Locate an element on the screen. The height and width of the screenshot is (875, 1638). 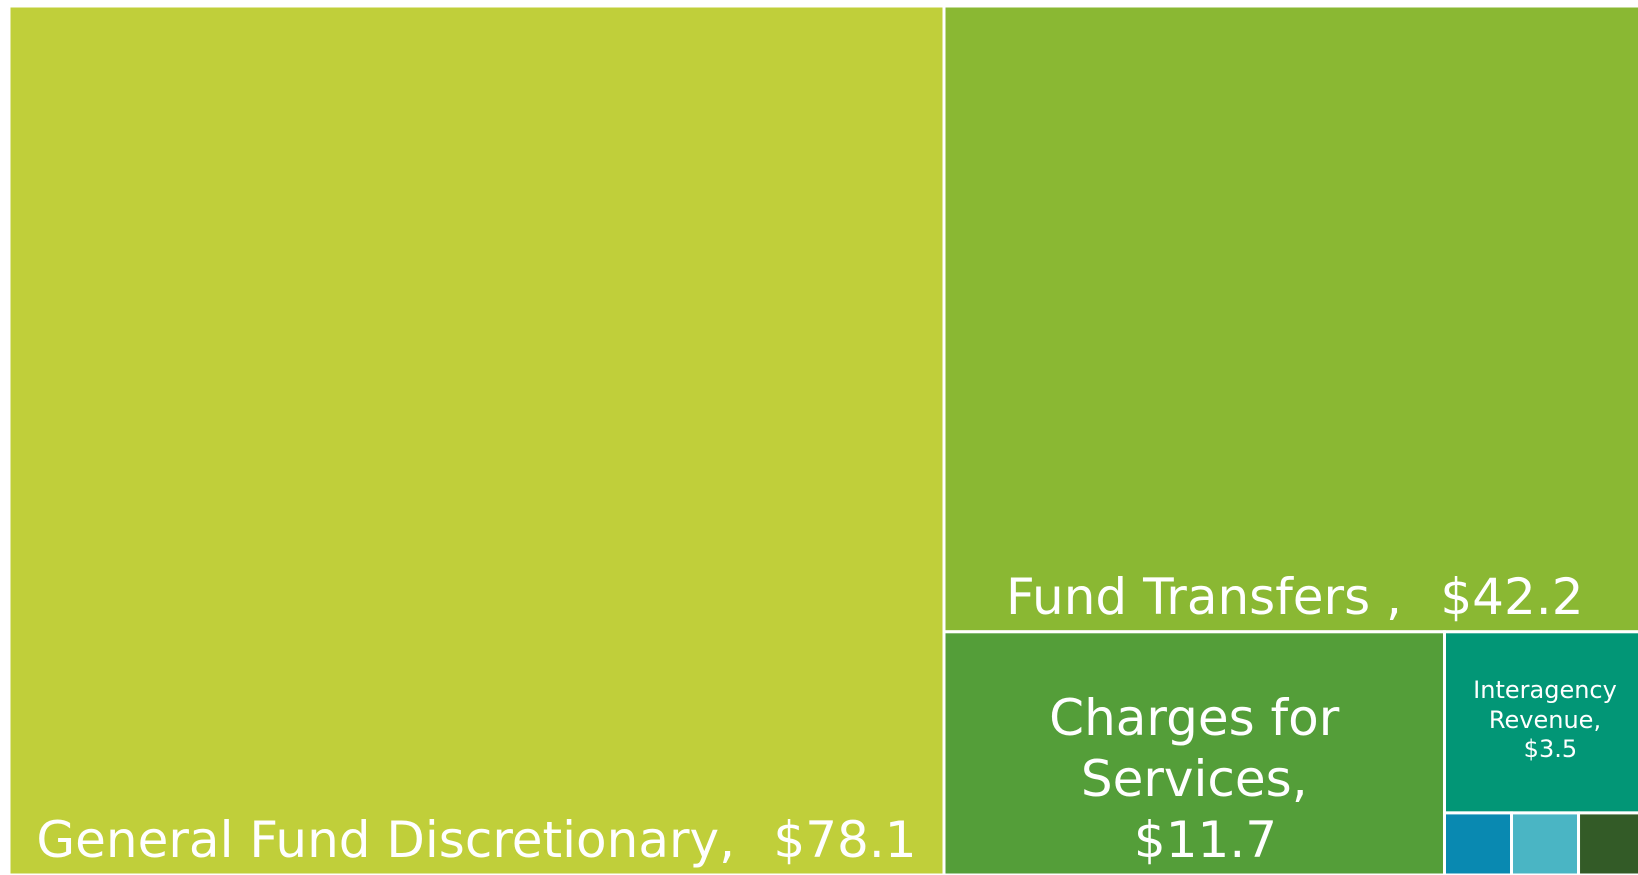
value-label: $11.7 is located at coordinates (1205, 839).